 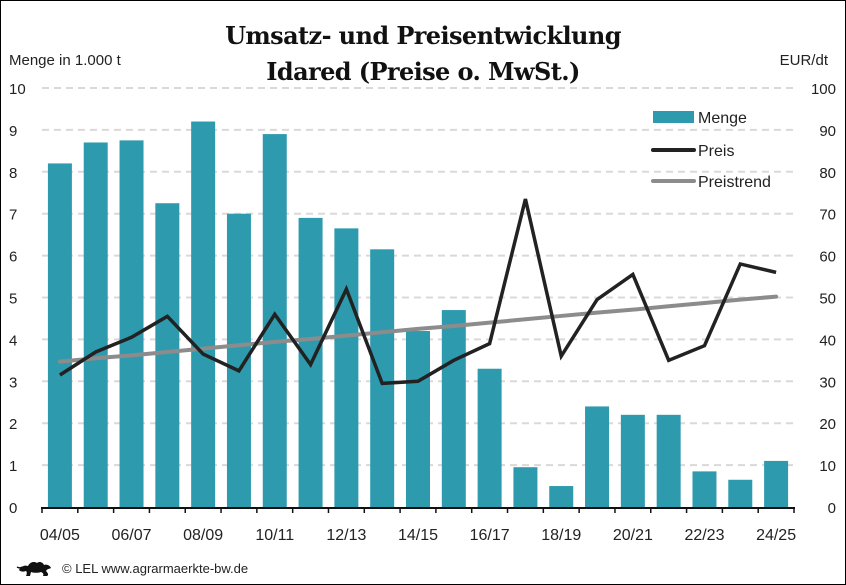 What do you see at coordinates (423, 71) in the screenshot?
I see `chart-subtitle: Idared (Preise o. MwSt.)` at bounding box center [423, 71].